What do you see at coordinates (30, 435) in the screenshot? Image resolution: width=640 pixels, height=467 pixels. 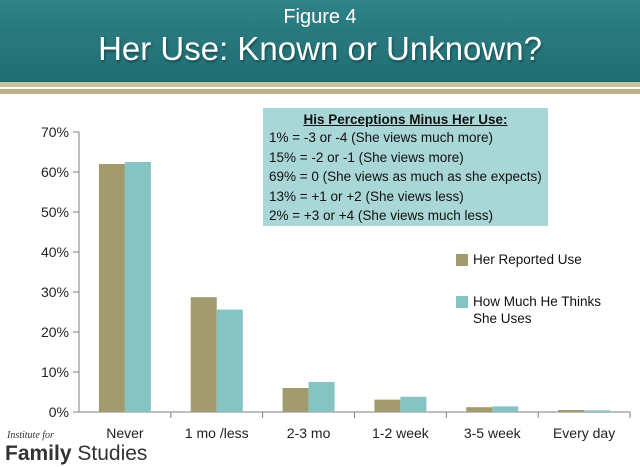 I see `logo-small-text: Institute for` at bounding box center [30, 435].